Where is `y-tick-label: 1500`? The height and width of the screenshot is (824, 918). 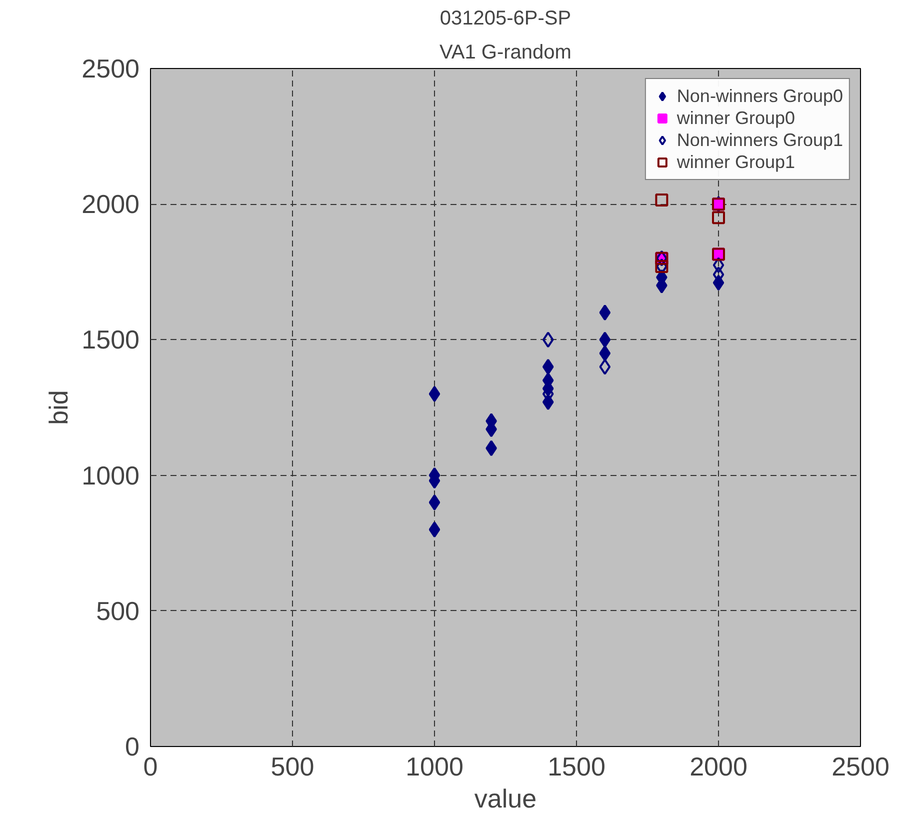
y-tick-label: 1500 is located at coordinates (111, 339).